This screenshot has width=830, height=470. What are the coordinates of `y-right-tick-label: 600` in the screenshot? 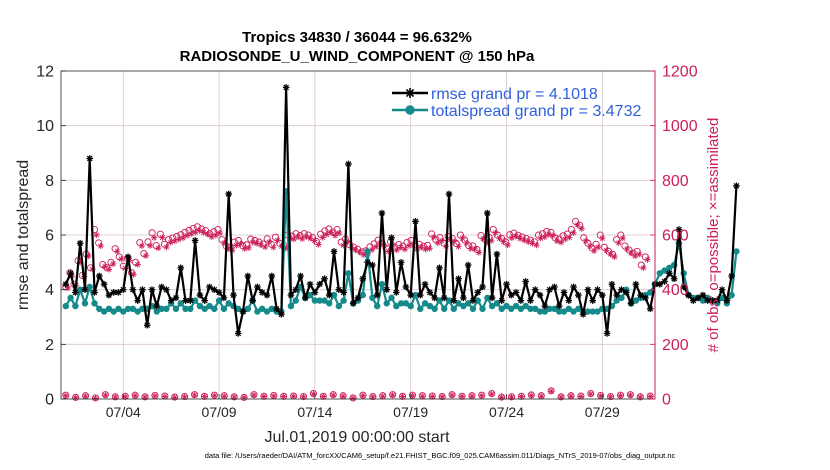 It's located at (675, 236).